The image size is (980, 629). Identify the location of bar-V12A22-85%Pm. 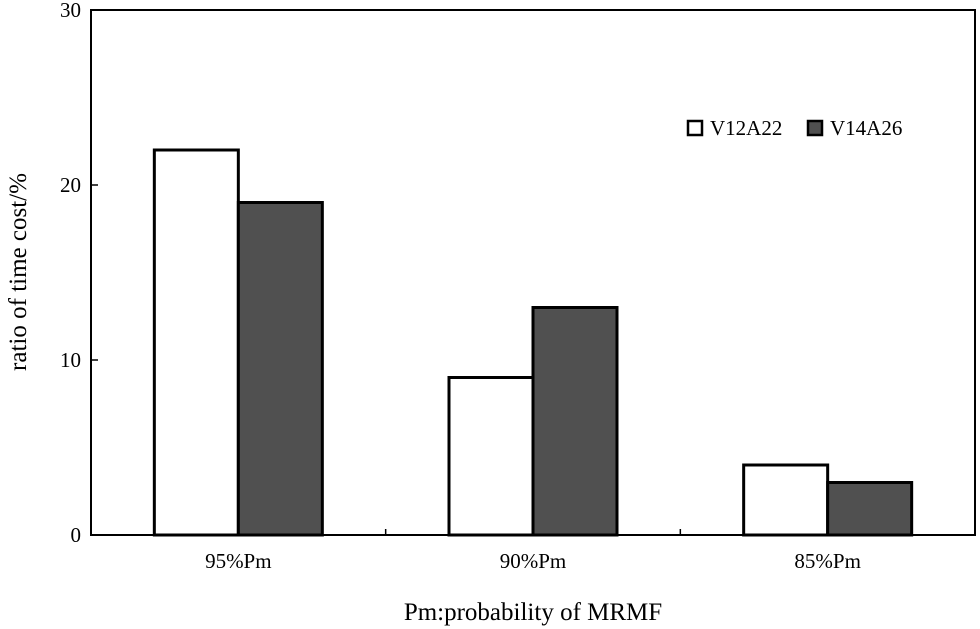
(786, 500).